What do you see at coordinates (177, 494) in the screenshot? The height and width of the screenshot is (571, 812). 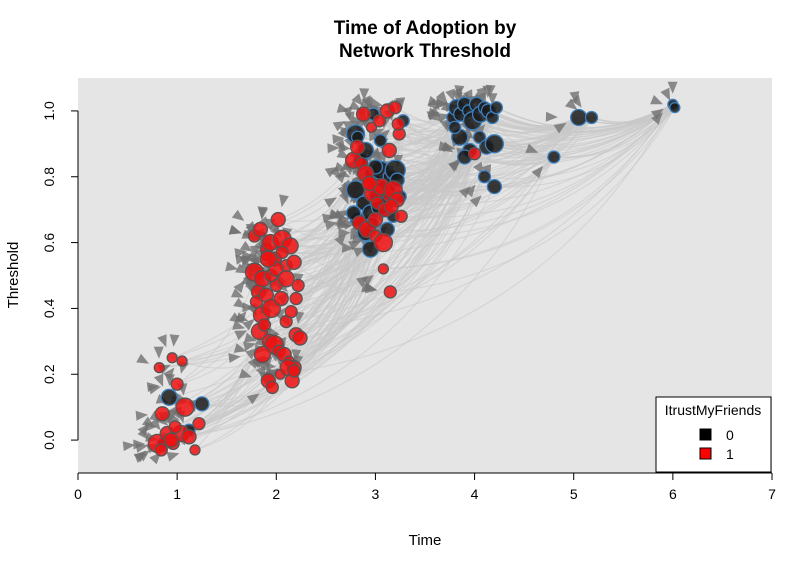 I see `x-tick-label: 1` at bounding box center [177, 494].